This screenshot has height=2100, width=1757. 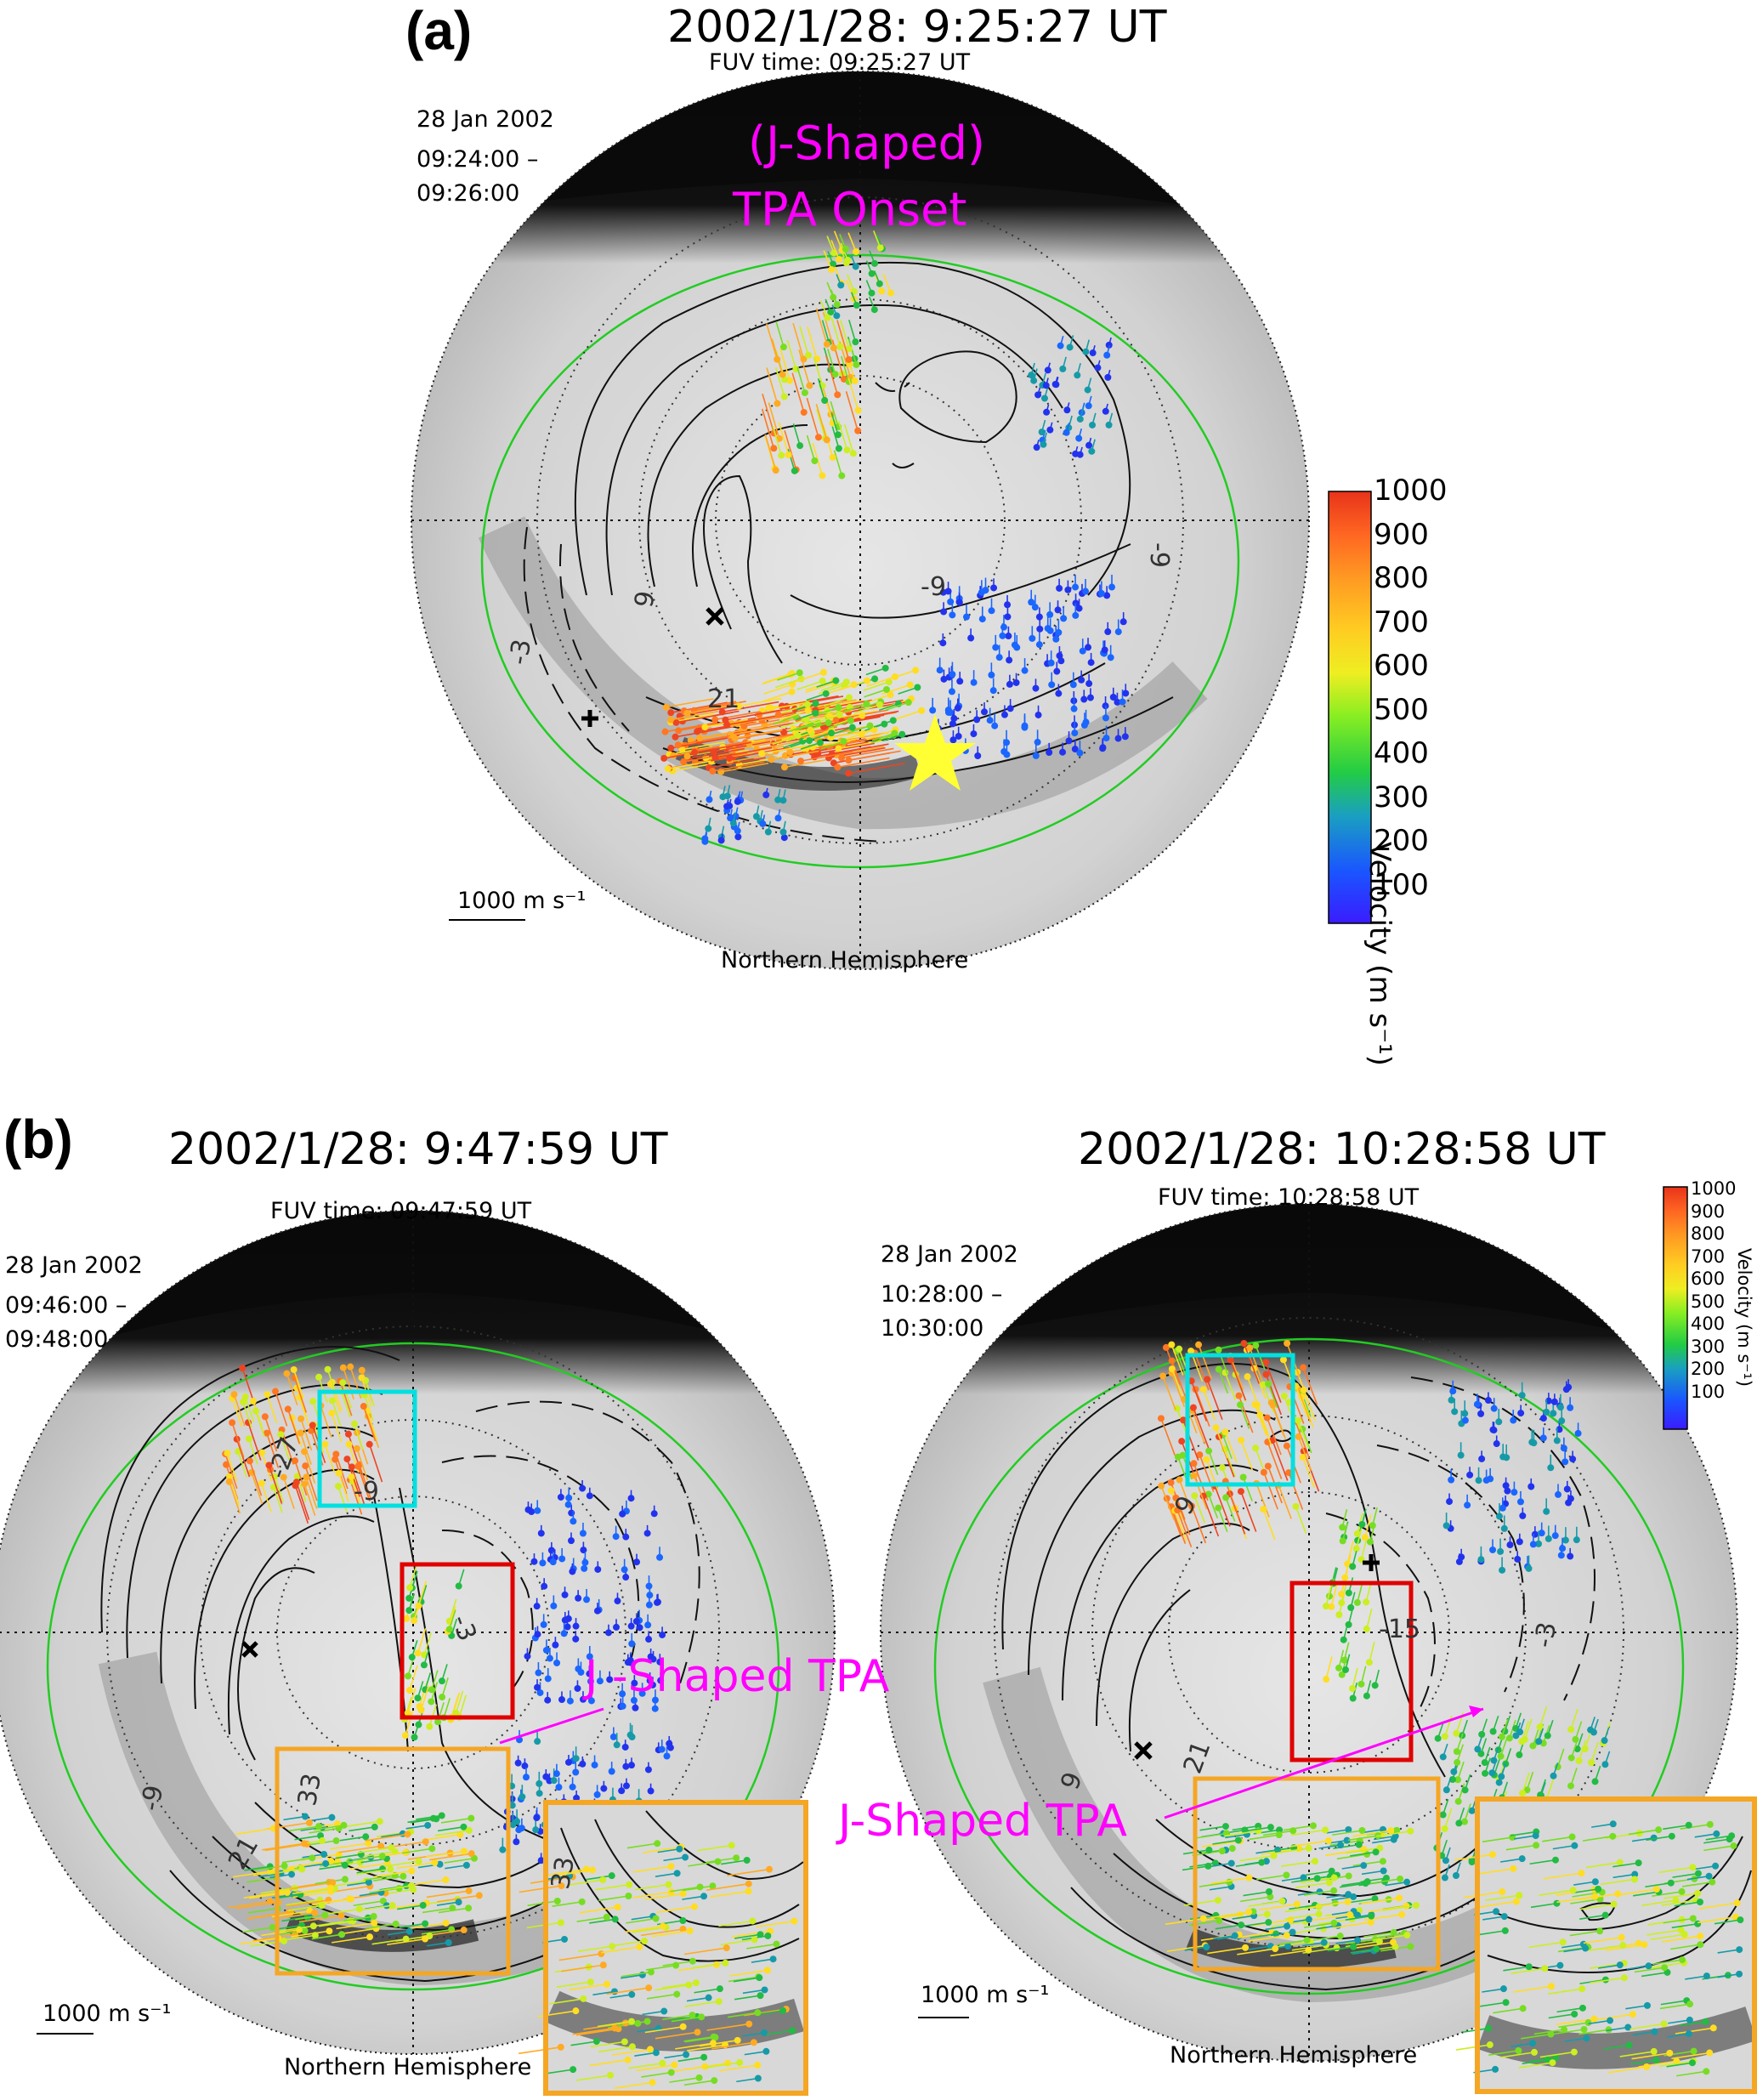 I want to click on colorbar-title-b-right: Velocity (m s⁻¹), so click(x=1744, y=1318).